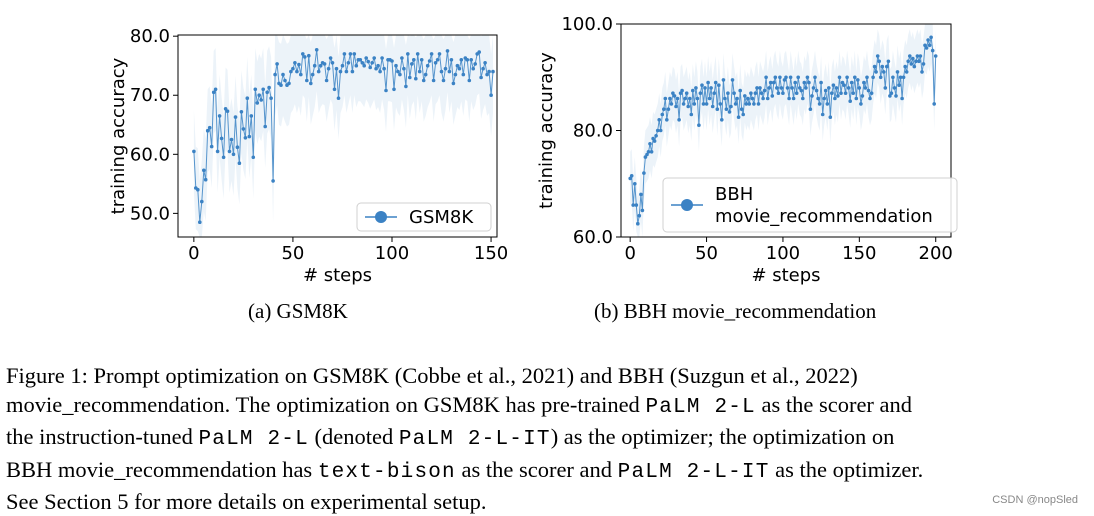  What do you see at coordinates (936, 253) in the screenshot?
I see `x-tick-label: 200` at bounding box center [936, 253].